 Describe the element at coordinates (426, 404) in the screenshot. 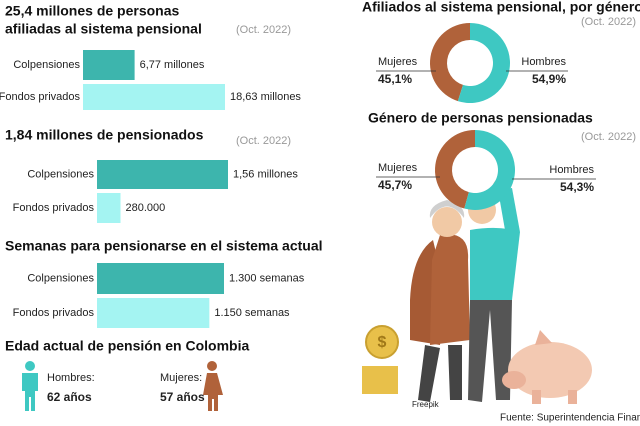

I see `image-credit: Freepik` at that location.